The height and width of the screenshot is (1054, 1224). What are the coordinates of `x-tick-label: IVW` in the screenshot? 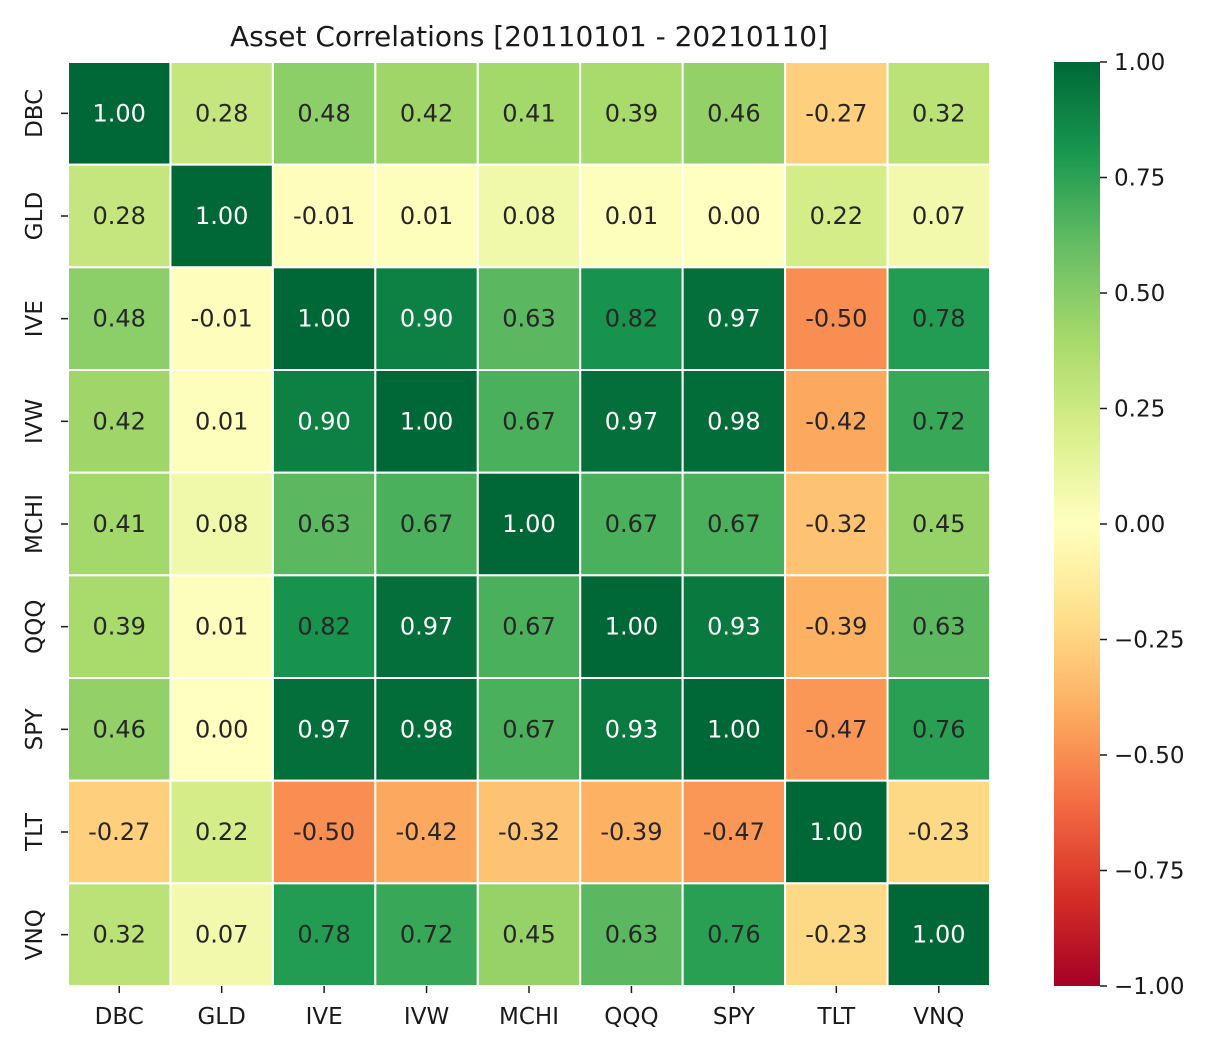 It's located at (426, 1017).